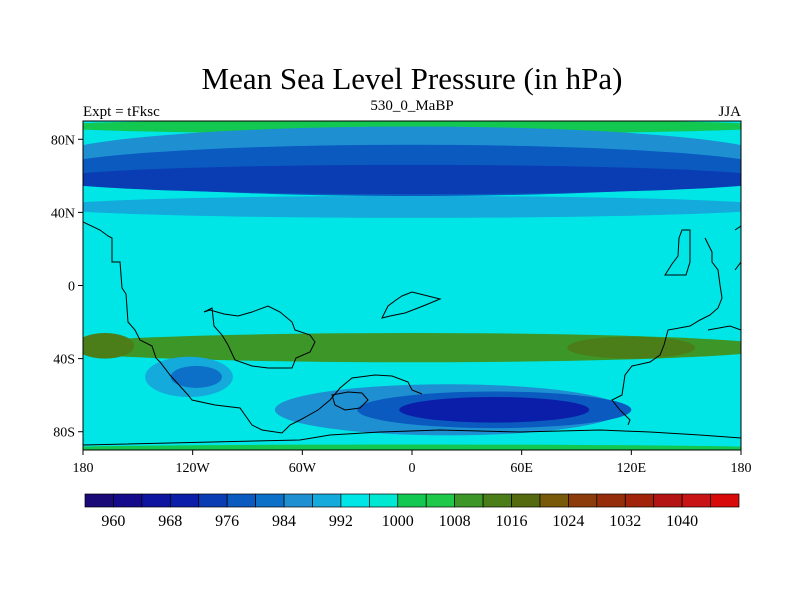 Image resolution: width=800 pixels, height=600 pixels. What do you see at coordinates (350, 401) in the screenshot?
I see `coastline-island-south` at bounding box center [350, 401].